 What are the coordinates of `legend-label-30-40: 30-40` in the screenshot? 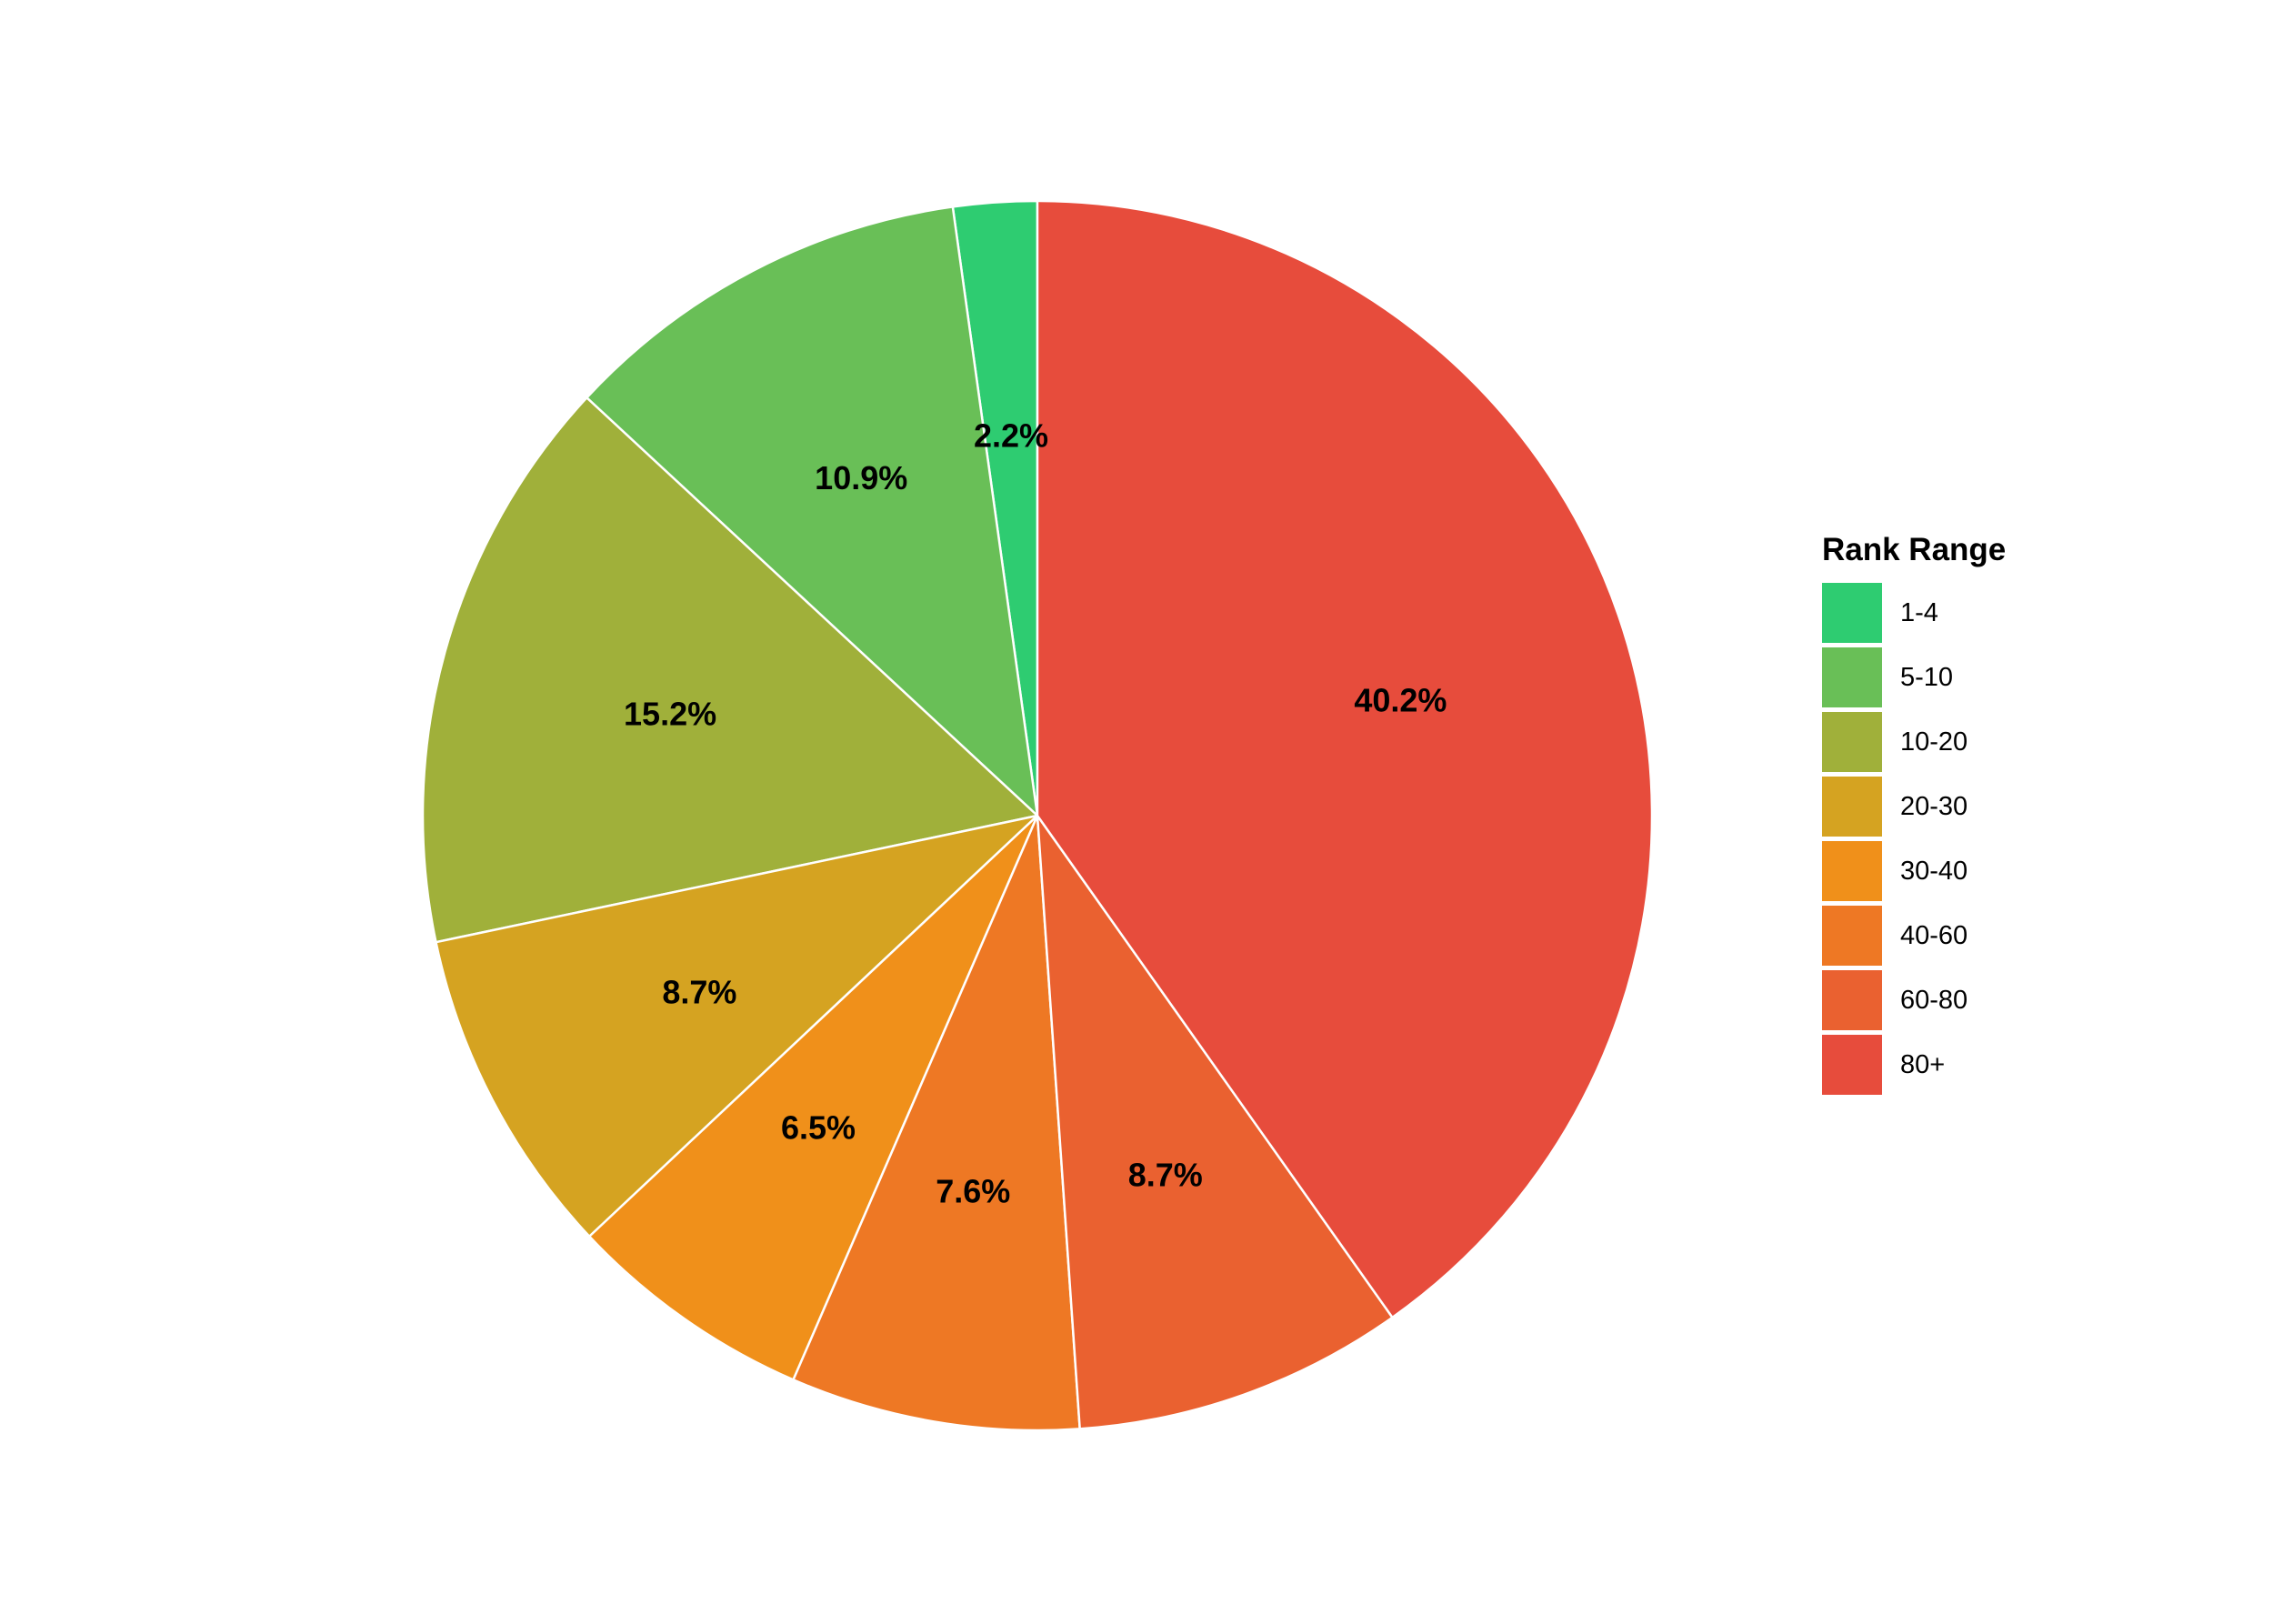 It's located at (1934, 871).